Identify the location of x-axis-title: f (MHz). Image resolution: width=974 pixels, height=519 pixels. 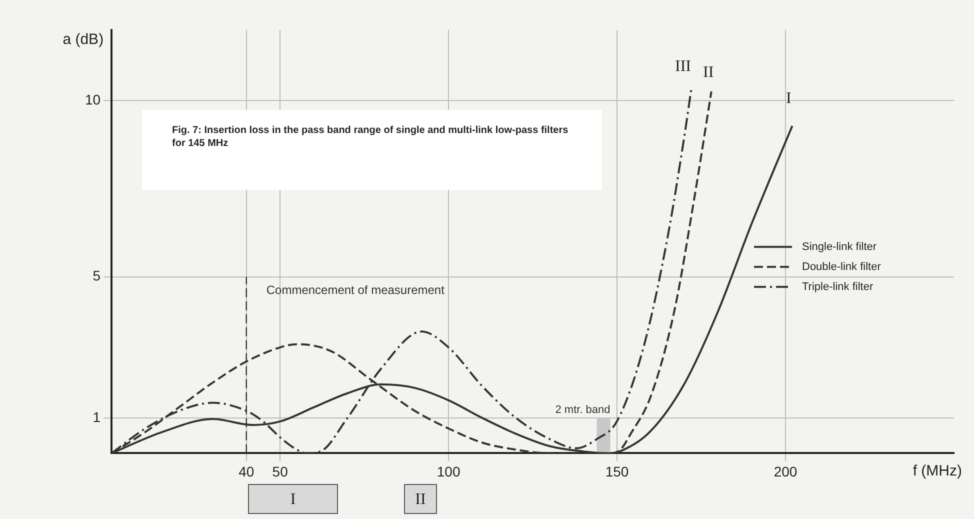
(937, 471).